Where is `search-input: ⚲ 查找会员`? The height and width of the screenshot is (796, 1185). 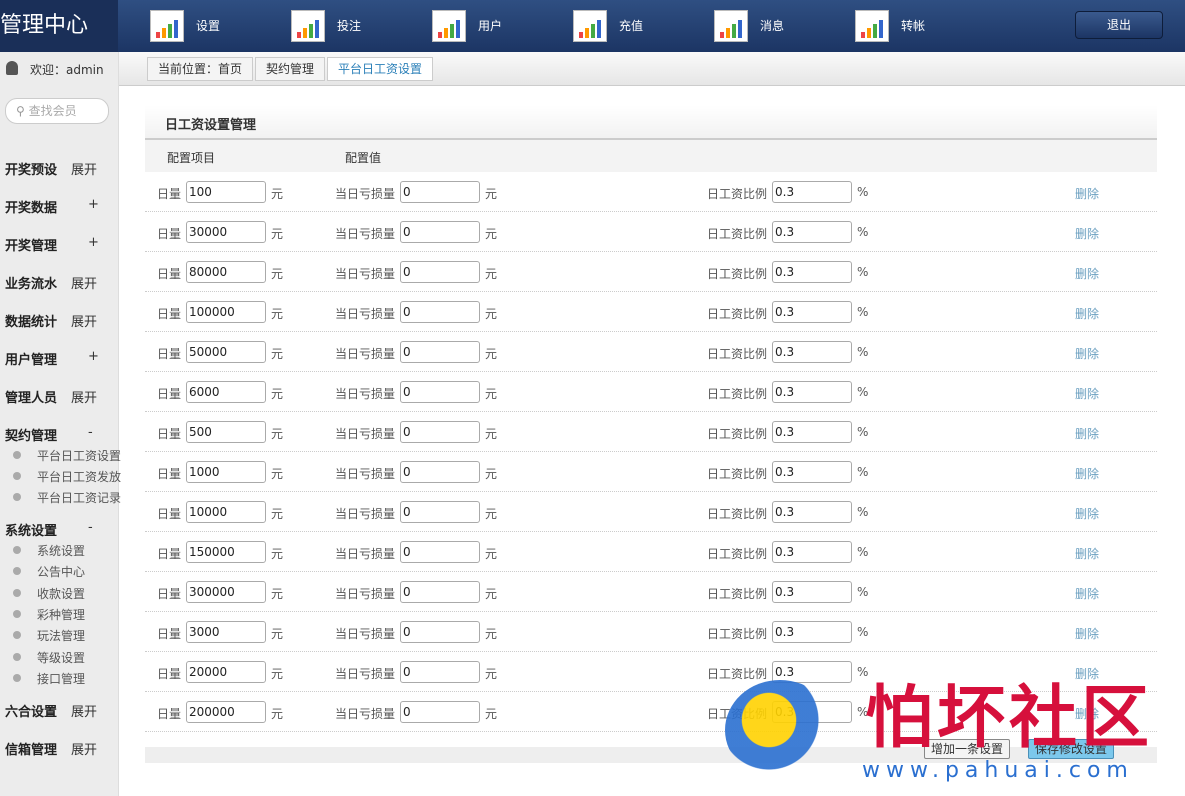 search-input: ⚲ 查找会员 is located at coordinates (57, 111).